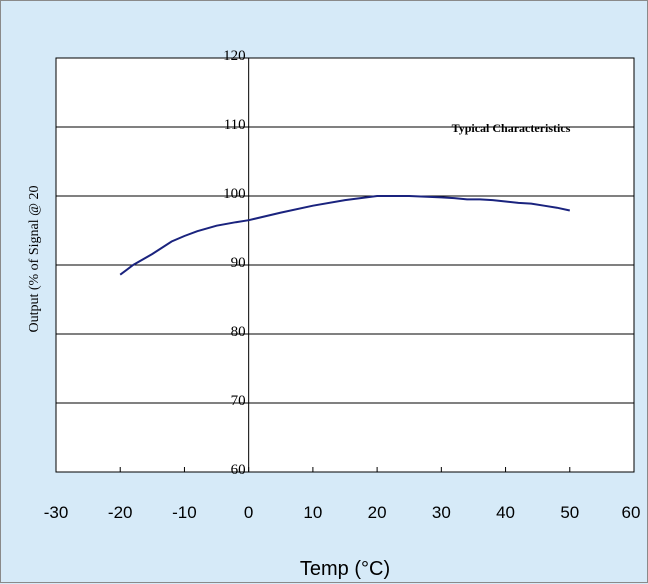 The width and height of the screenshot is (648, 584). Describe the element at coordinates (235, 125) in the screenshot. I see `y-tick-label: 110` at that location.